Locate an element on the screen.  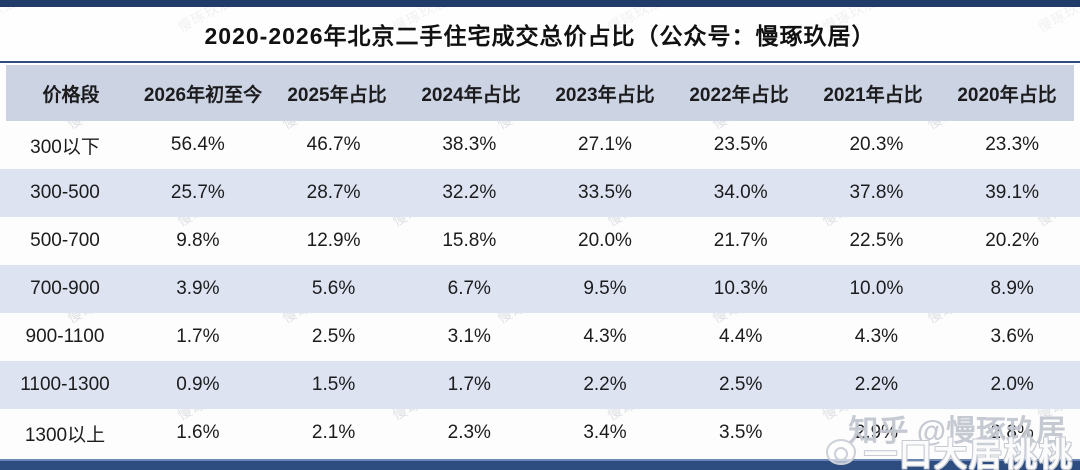
value-cell: 0.9% is located at coordinates (198, 384).